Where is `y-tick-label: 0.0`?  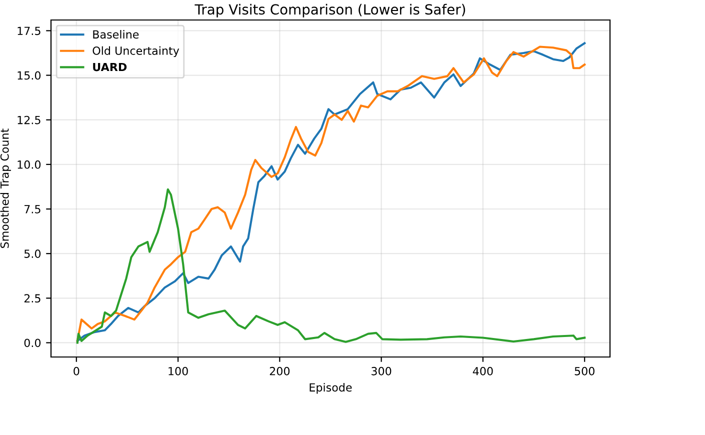 y-tick-label: 0.0 is located at coordinates (32, 343).